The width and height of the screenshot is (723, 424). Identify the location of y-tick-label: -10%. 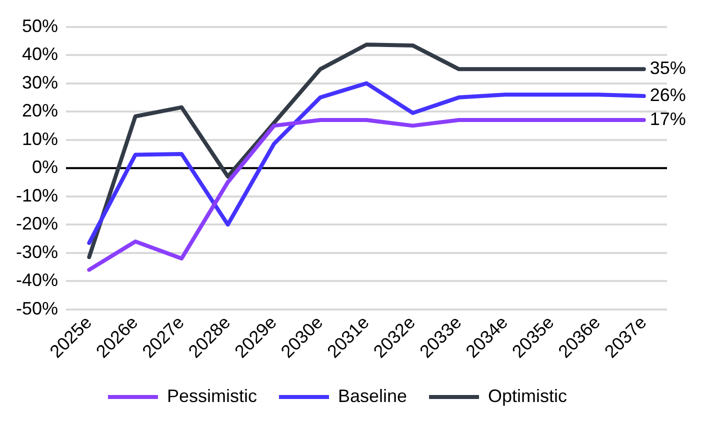
(37, 195).